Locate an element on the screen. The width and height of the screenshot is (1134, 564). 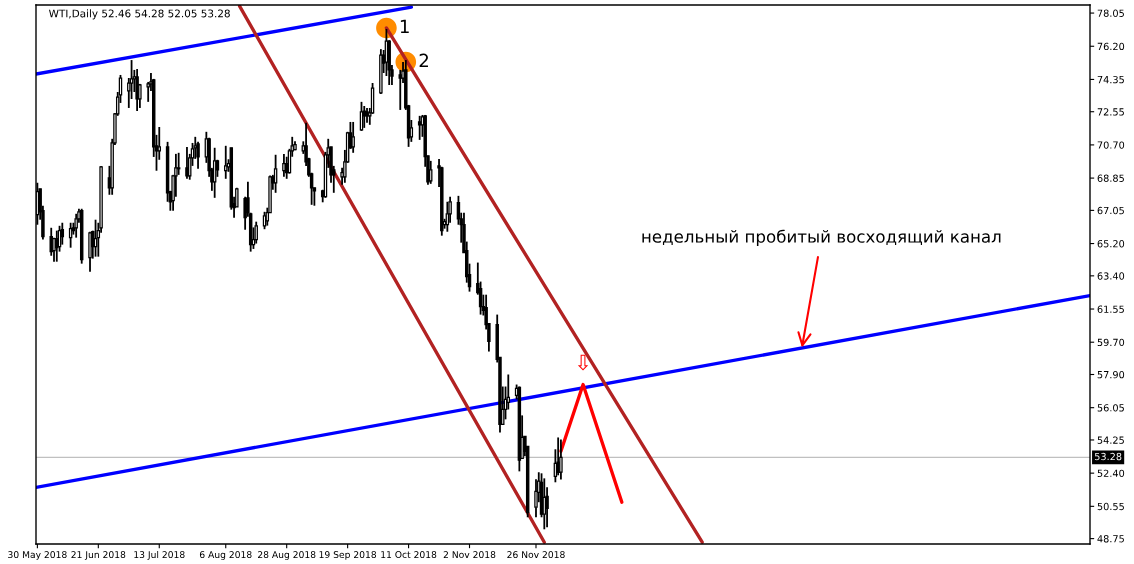
x-tick-label: 21 Jun 2018 is located at coordinates (98, 555).